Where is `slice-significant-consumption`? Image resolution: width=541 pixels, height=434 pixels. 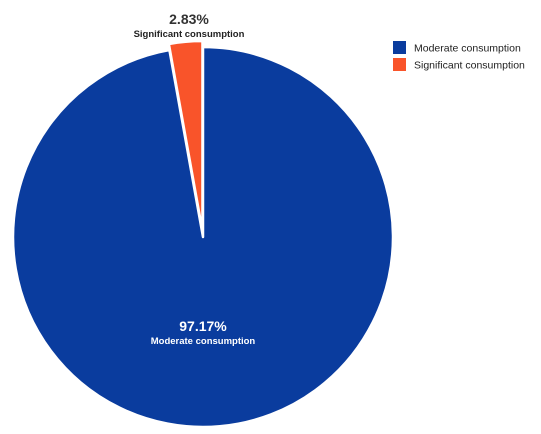
slice-significant-consumption is located at coordinates (185, 136).